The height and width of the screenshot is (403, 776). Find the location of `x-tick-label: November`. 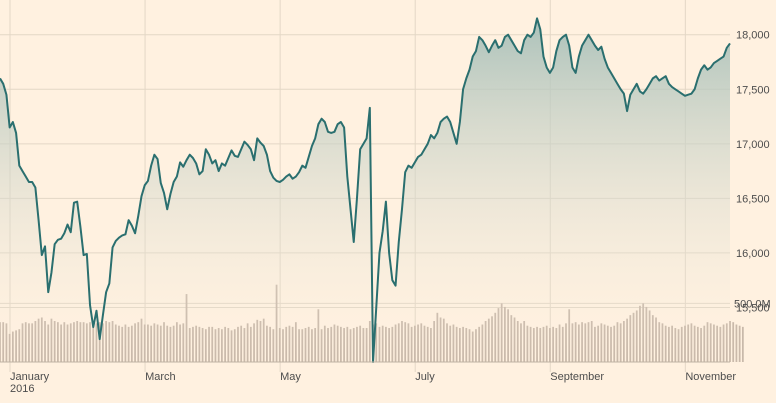

x-tick-label: November is located at coordinates (710, 377).